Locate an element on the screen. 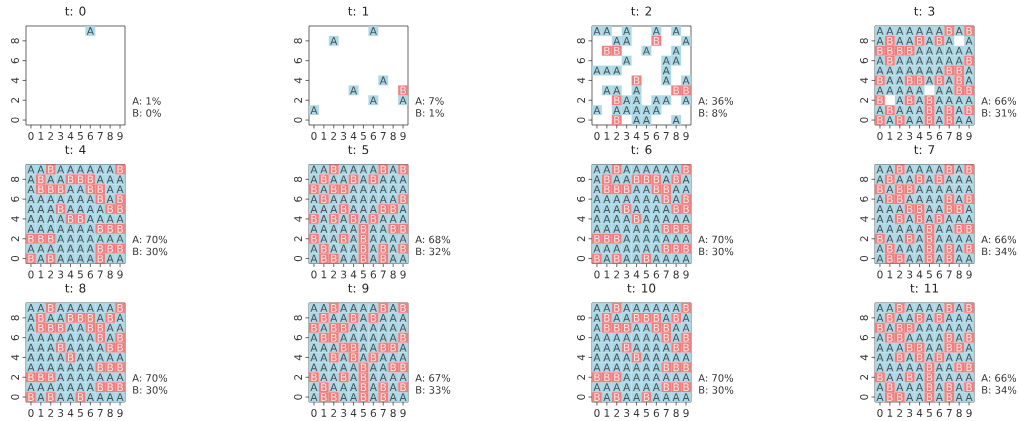 The image size is (1019, 421). x-tick-label: 7 is located at coordinates (100, 413).